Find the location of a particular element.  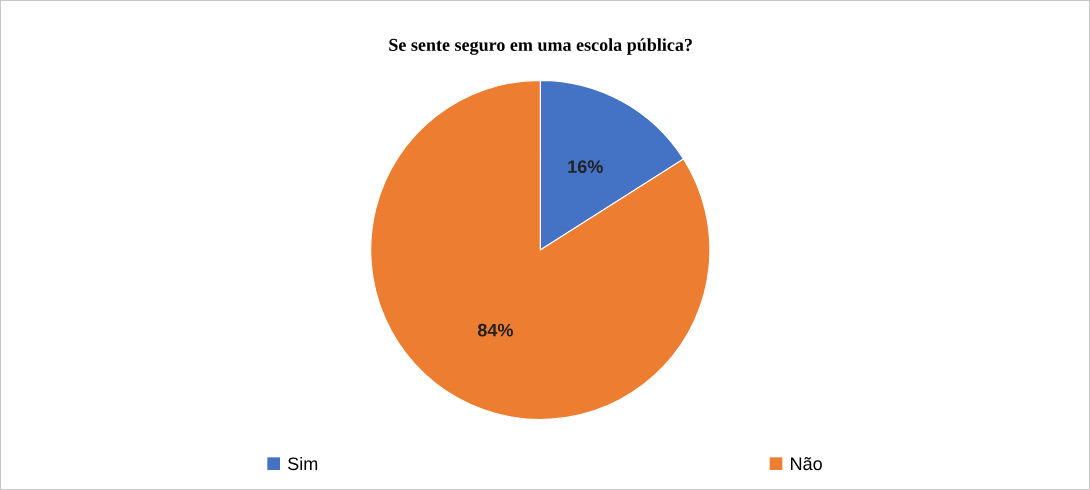

data-label: 16% is located at coordinates (585, 167).